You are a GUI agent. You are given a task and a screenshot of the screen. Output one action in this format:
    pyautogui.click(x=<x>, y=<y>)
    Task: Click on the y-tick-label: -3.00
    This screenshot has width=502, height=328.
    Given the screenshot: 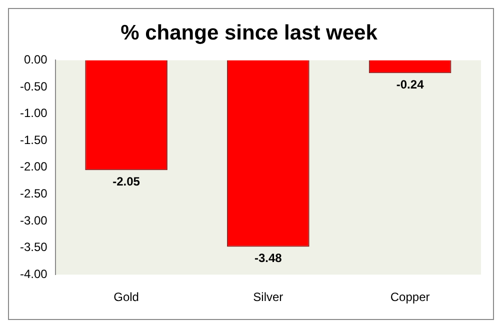 What is the action you would take?
    pyautogui.click(x=34, y=220)
    